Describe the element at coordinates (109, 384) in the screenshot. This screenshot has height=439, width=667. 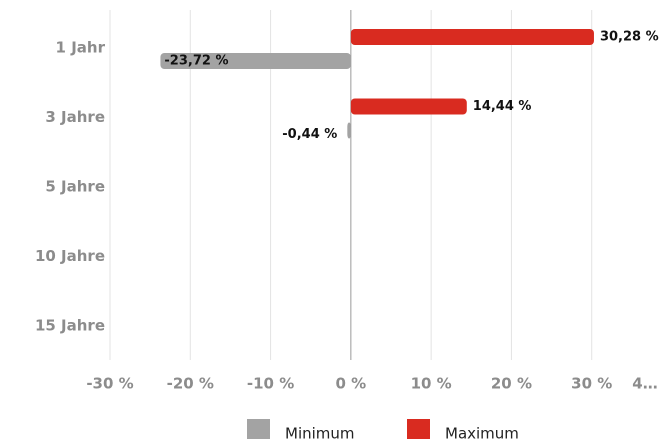
I see `x-tick-label: -30 %` at that location.